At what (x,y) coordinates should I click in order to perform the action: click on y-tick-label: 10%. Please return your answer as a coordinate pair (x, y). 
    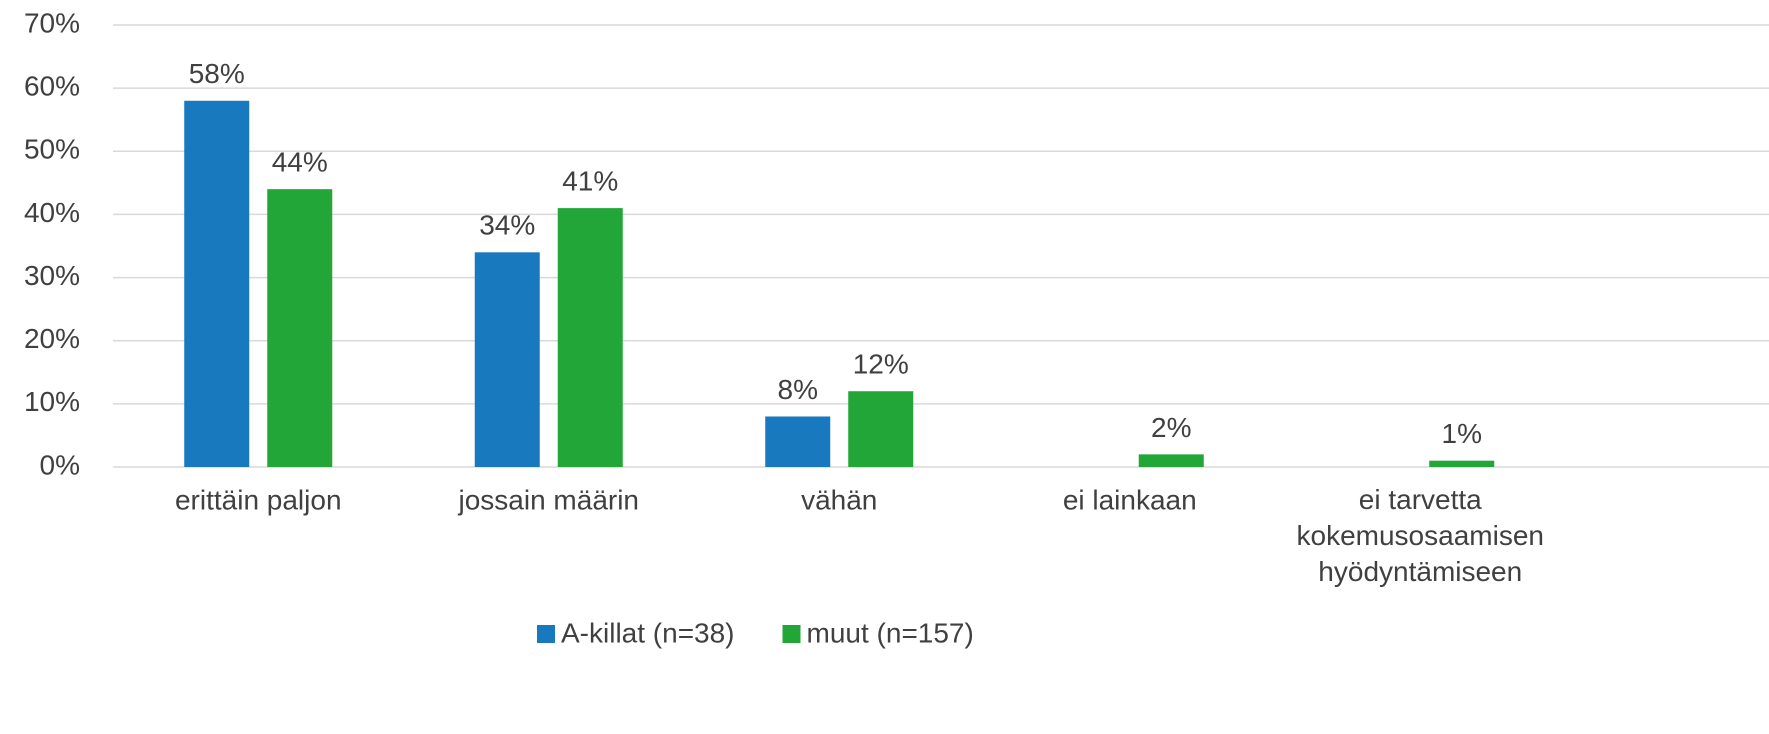
    Looking at the image, I should click on (52, 401).